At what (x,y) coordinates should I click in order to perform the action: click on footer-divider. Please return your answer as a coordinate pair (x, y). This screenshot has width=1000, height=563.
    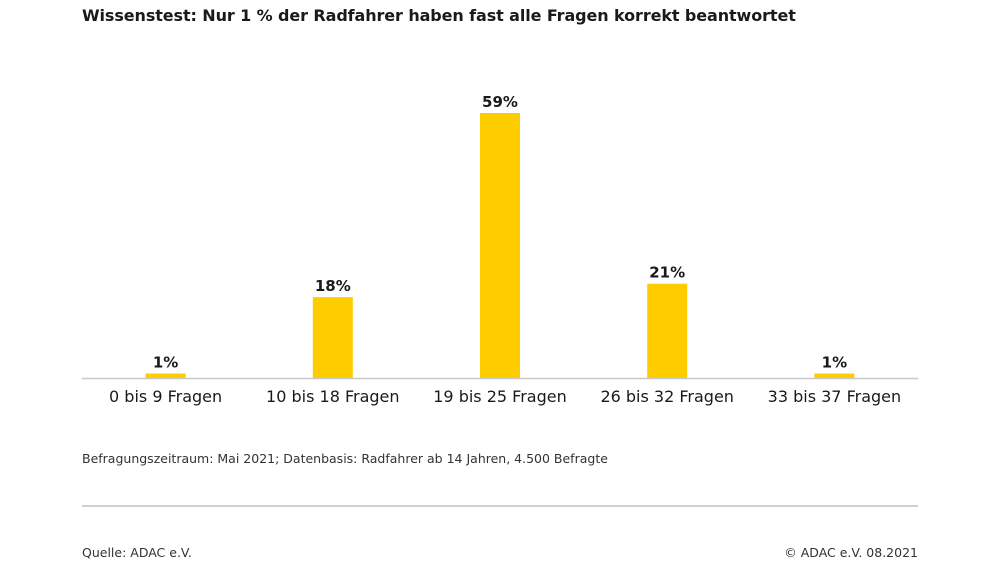
    Looking at the image, I should click on (500, 506).